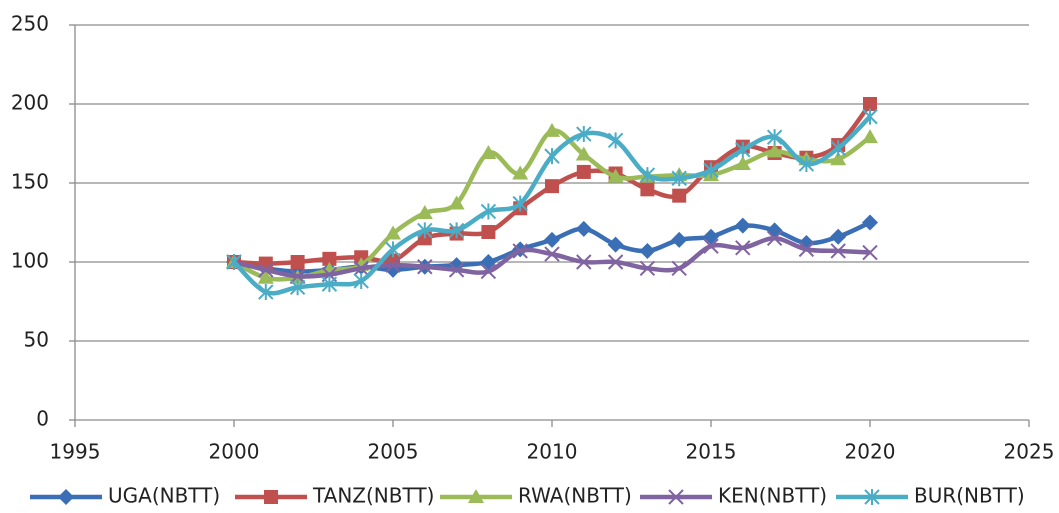  I want to click on legend-label: BUR(NBTT), so click(969, 496).